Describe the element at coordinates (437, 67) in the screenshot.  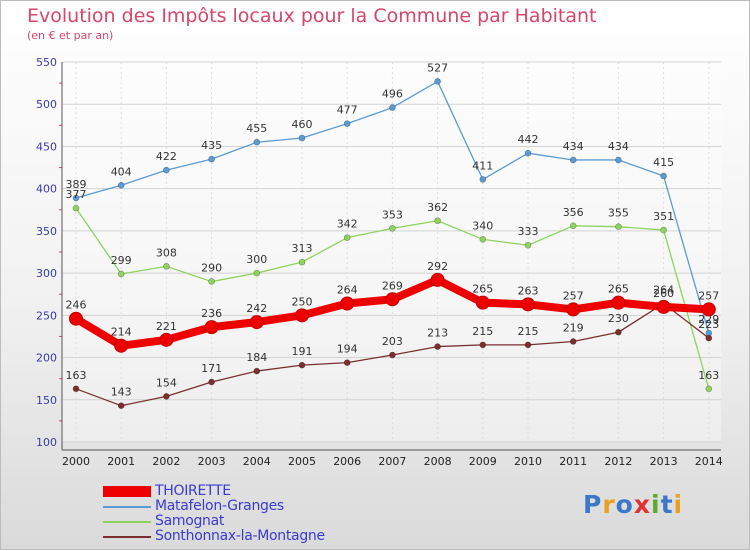
I see `data-label-matafelon-granges: 527` at that location.